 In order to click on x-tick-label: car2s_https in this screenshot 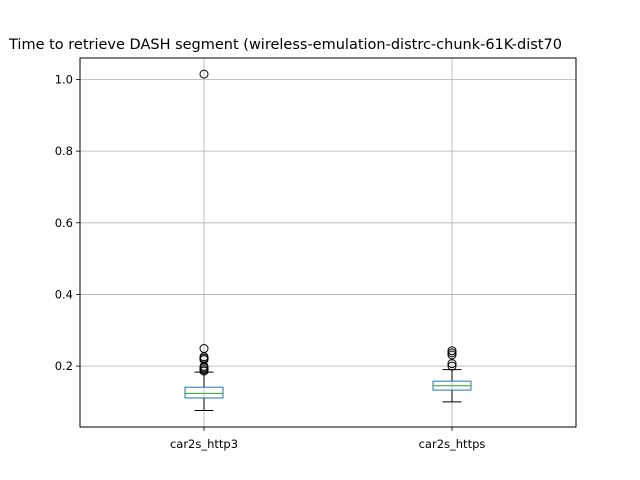, I will do `click(452, 444)`.